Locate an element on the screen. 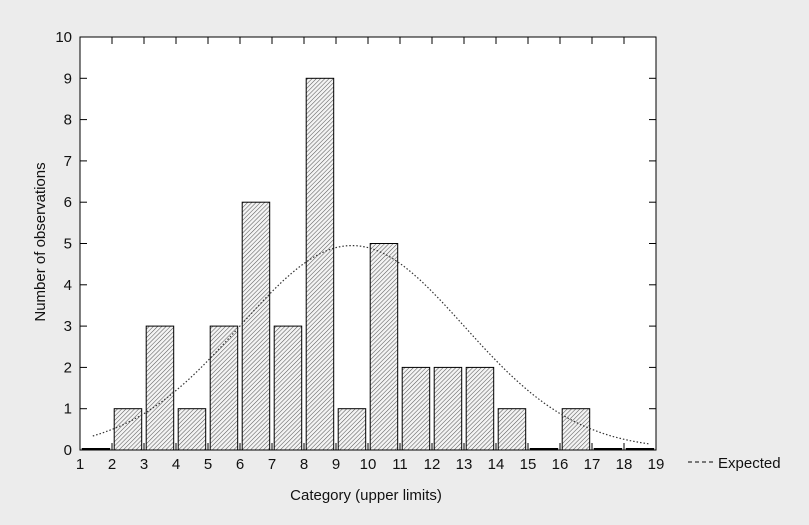 The image size is (809, 525). legend-expected-label: Expected is located at coordinates (749, 463).